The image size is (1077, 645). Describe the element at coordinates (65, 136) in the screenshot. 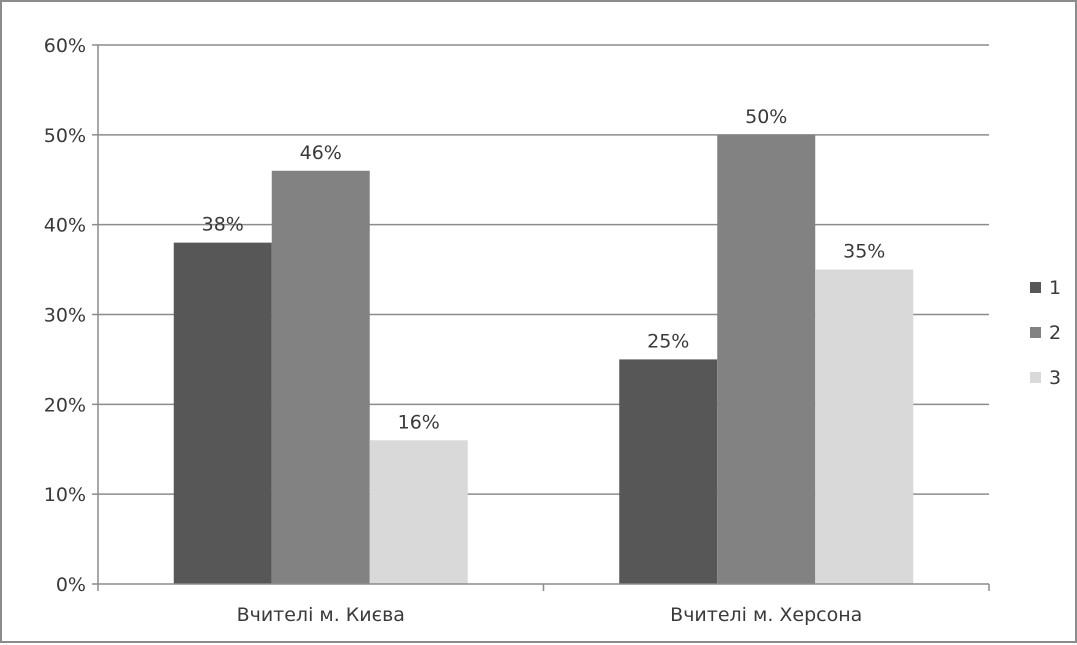

I see `y-tick-label: 50%` at that location.